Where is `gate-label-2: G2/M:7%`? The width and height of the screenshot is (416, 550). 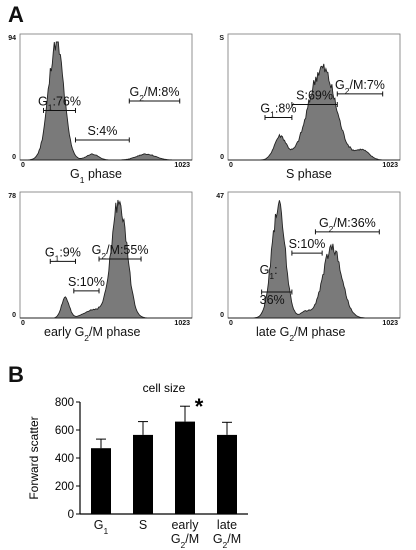
gate-label-2: G2/M:7% is located at coordinates (360, 87).